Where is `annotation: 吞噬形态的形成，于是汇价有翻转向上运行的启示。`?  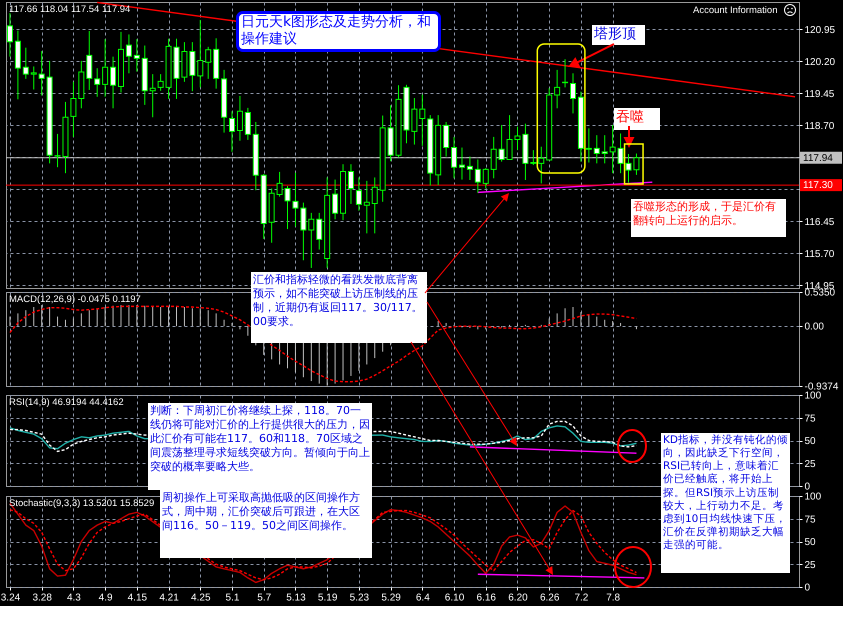 annotation: 吞噬形态的形成，于是汇价有翻转向上运行的启示。 is located at coordinates (708, 218).